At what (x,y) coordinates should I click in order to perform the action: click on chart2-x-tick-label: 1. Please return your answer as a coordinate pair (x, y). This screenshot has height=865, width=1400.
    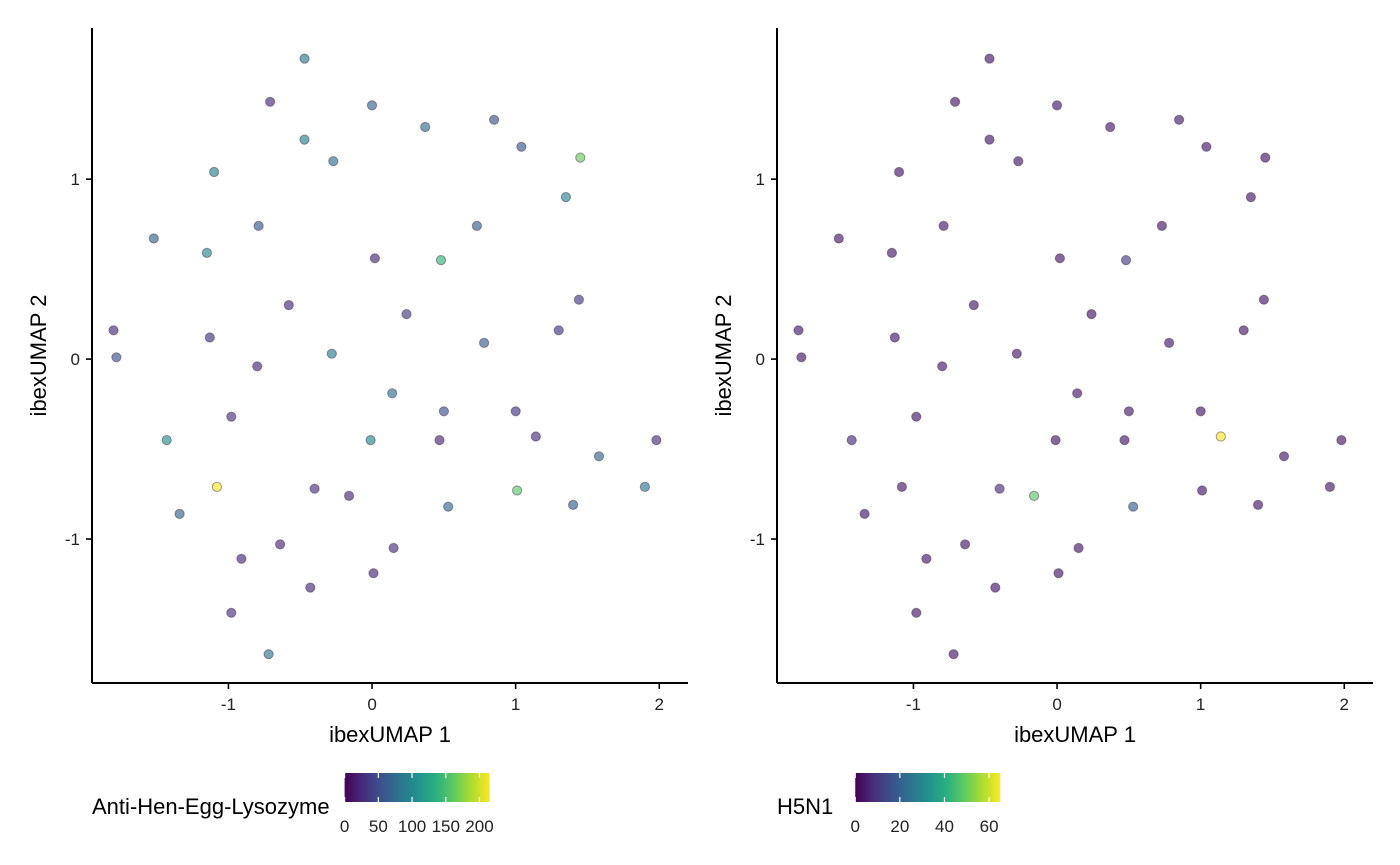
    Looking at the image, I should click on (1200, 704).